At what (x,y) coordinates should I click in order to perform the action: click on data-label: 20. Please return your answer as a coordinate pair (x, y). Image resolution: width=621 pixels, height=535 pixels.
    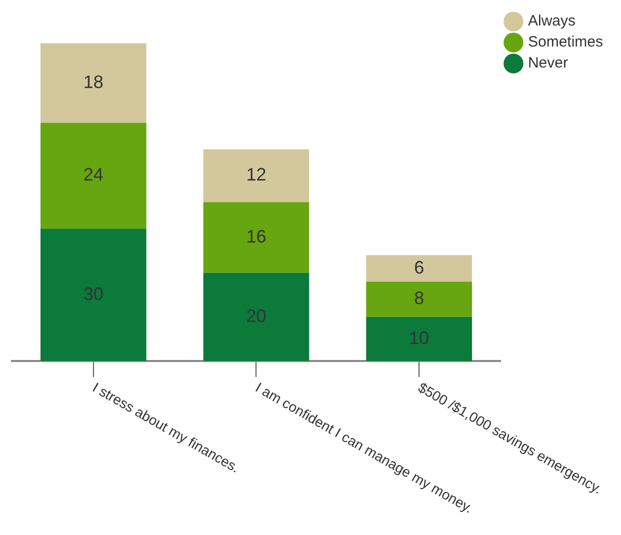
    Looking at the image, I should click on (256, 316).